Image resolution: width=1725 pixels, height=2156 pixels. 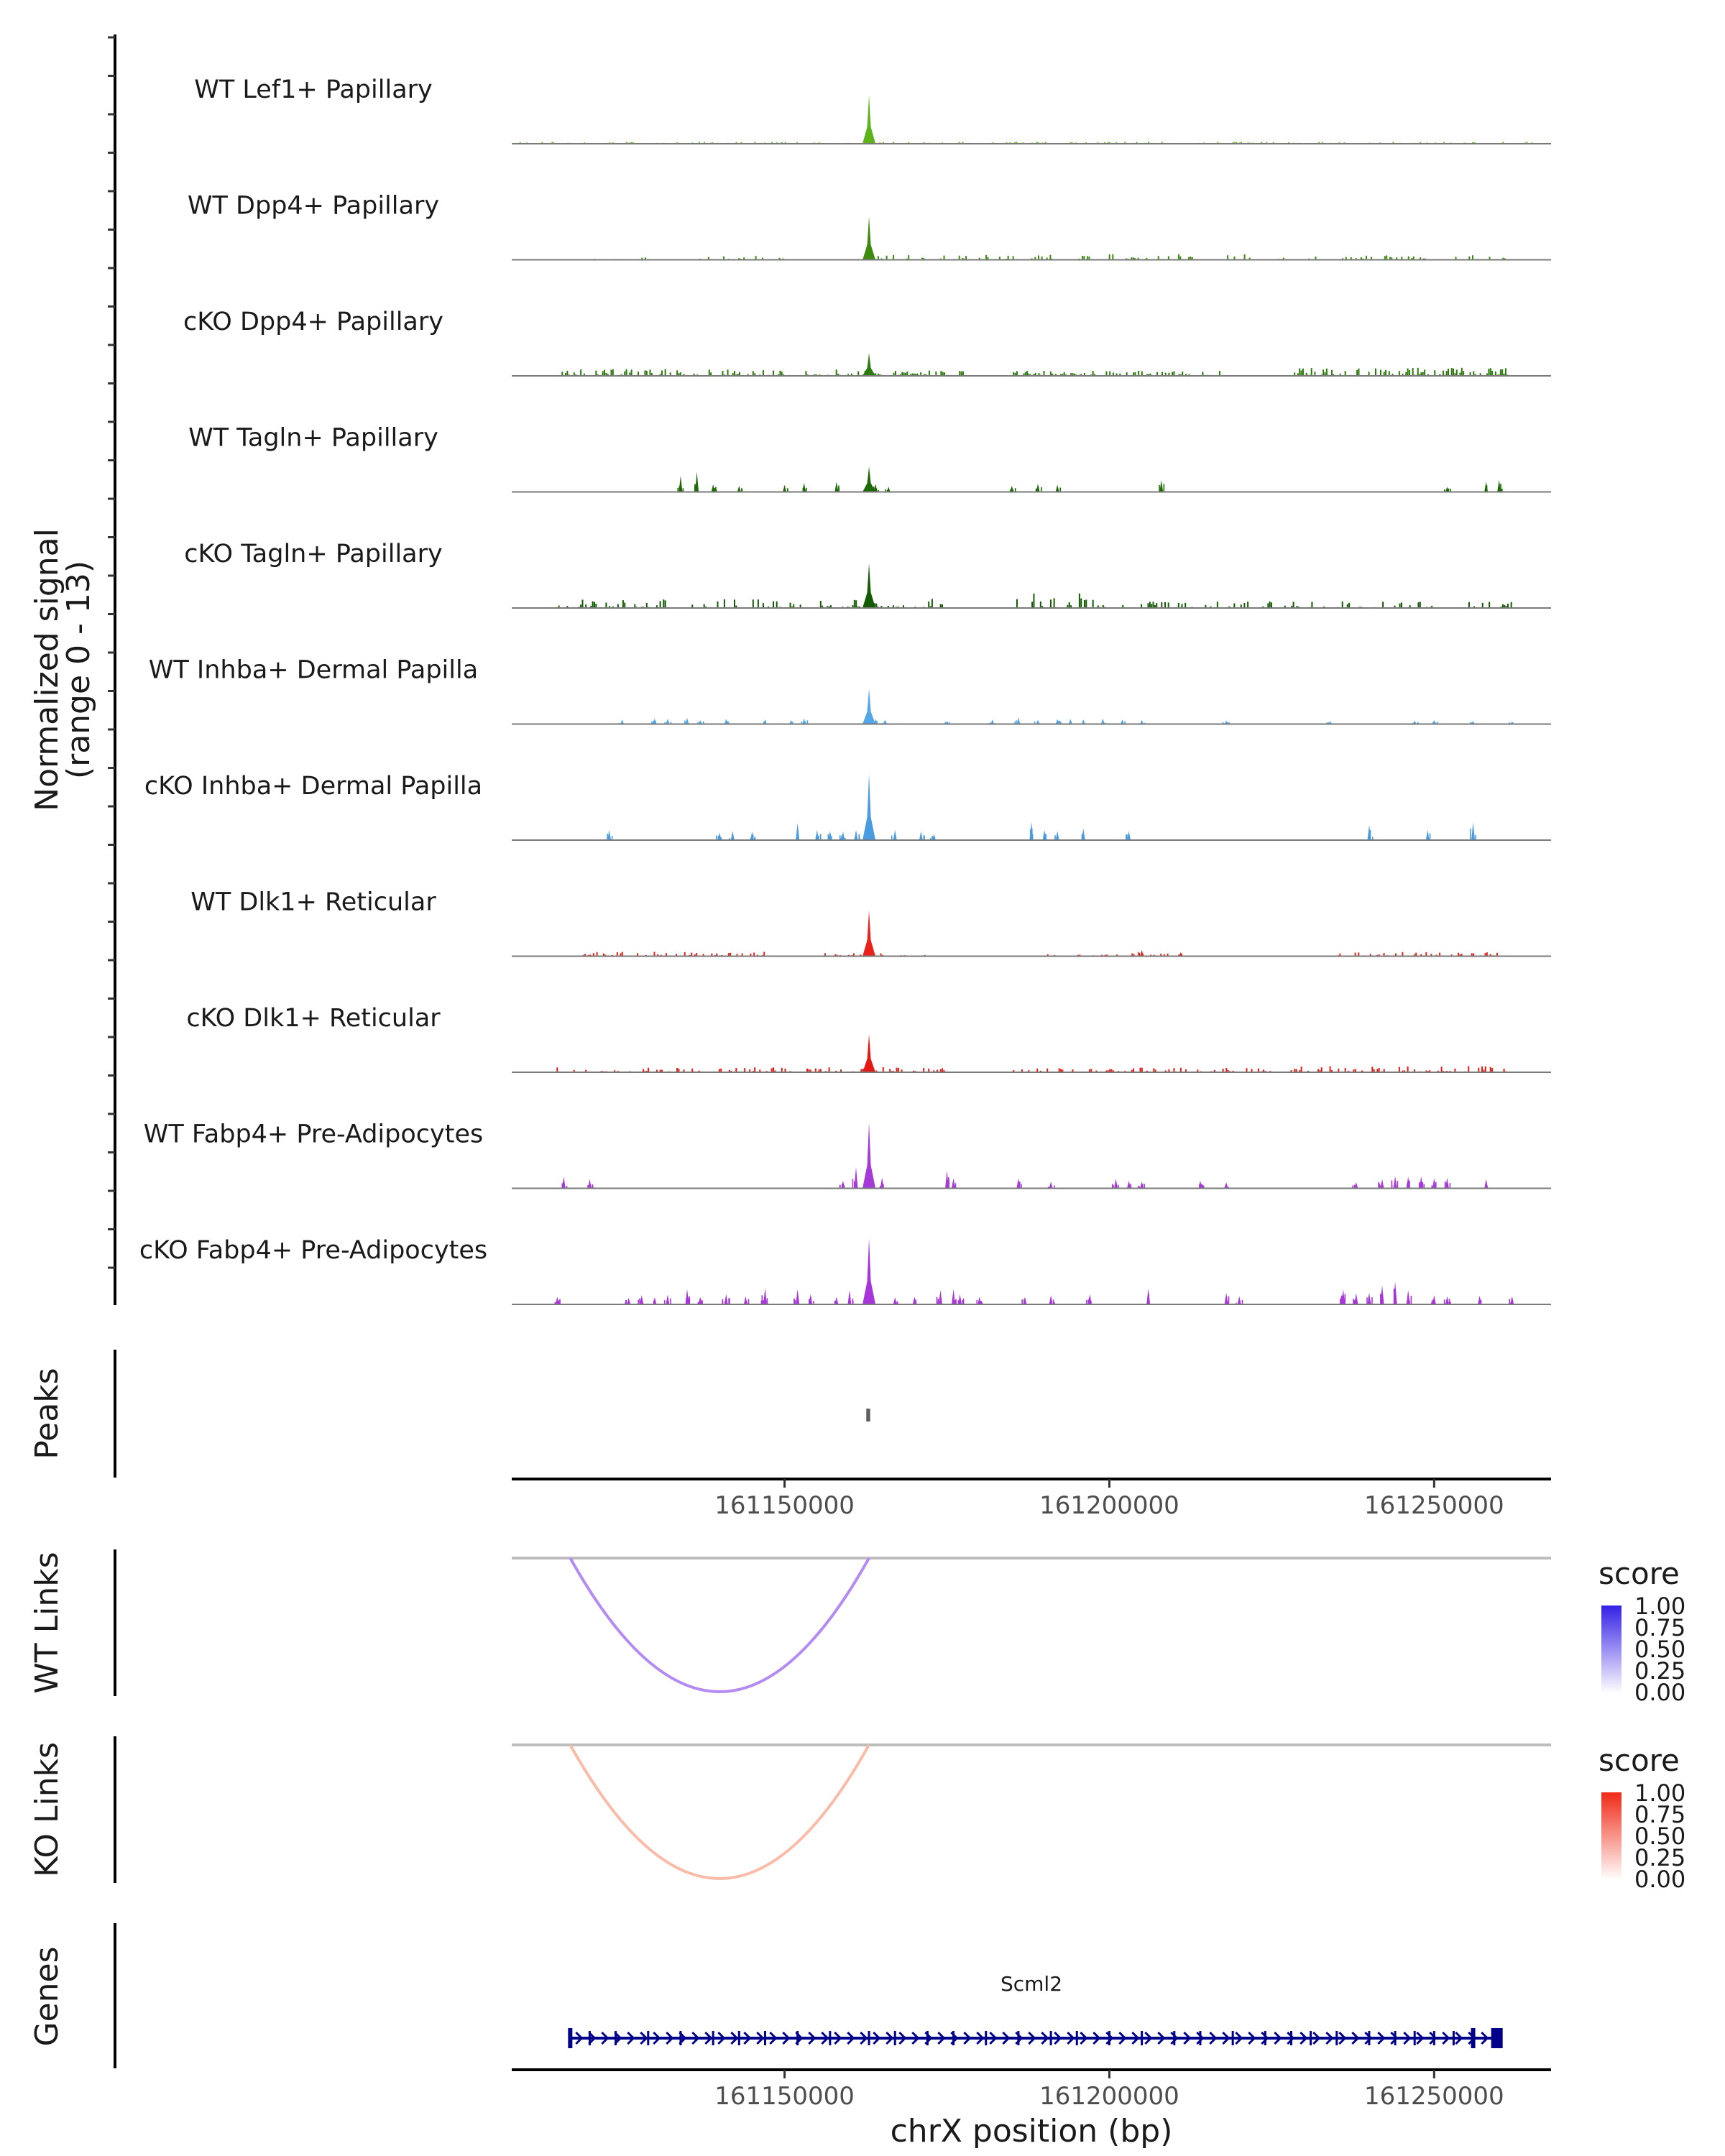 What do you see at coordinates (845, 1270) in the screenshot?
I see `coverage-track: cKO Fabp4+ Pre-Adipocytes` at bounding box center [845, 1270].